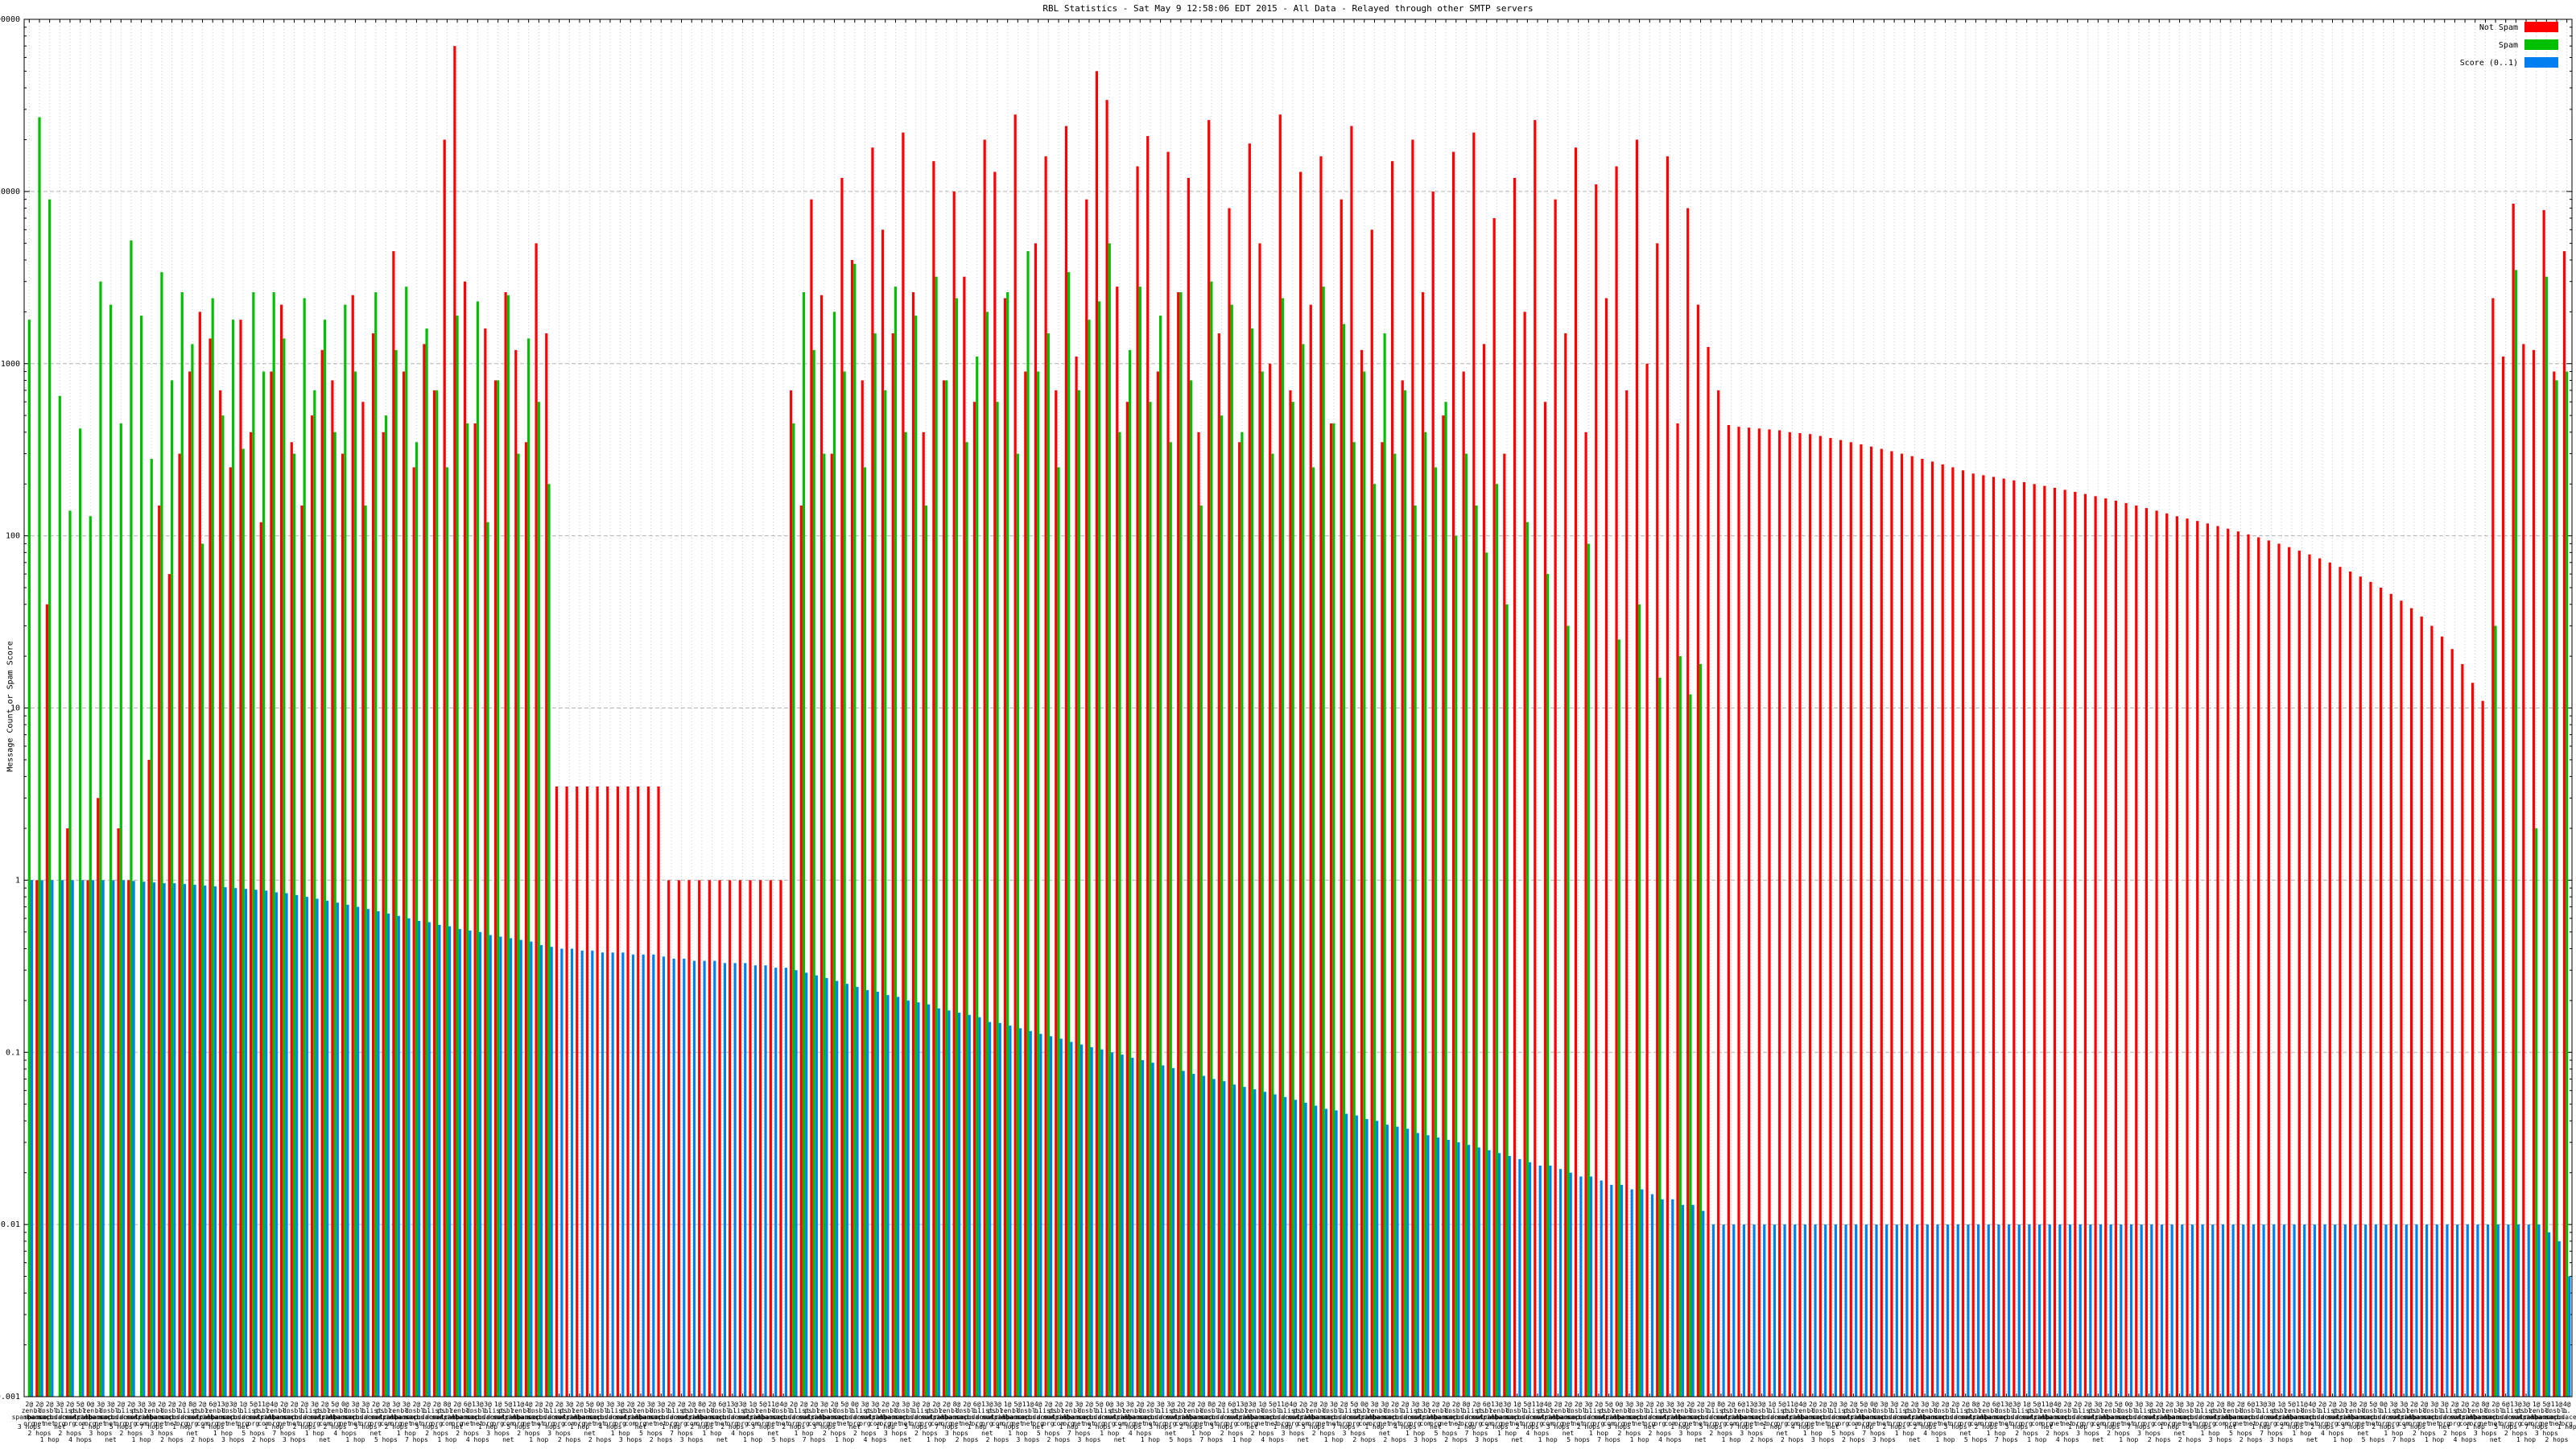  What do you see at coordinates (29, 1417) in the screenshot?
I see `x-tick-label-domain: spamhaus.` at bounding box center [29, 1417].